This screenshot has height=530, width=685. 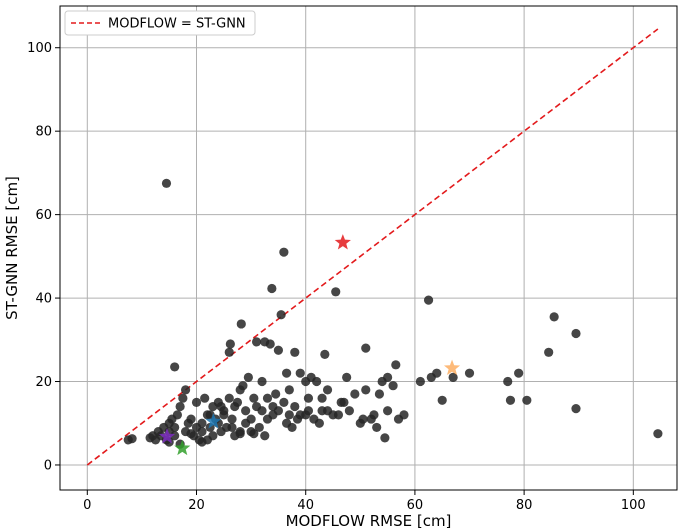 I want to click on legend-box, so click(x=160, y=23).